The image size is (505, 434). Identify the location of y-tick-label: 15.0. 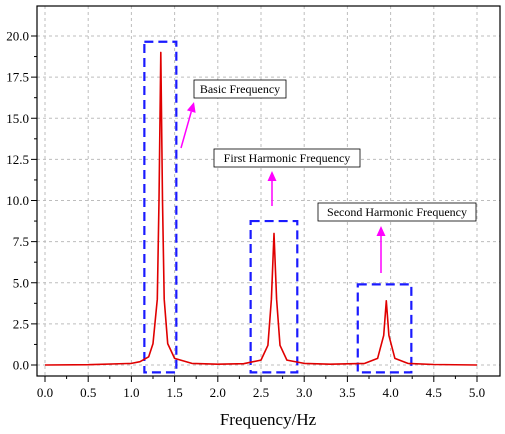
(17, 118).